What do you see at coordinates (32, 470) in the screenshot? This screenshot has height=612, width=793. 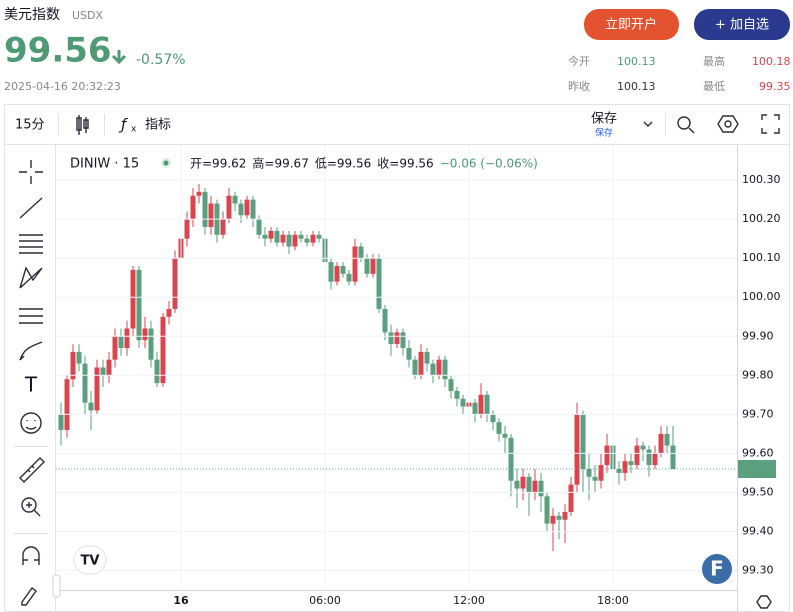 I see `ruler-tool` at bounding box center [32, 470].